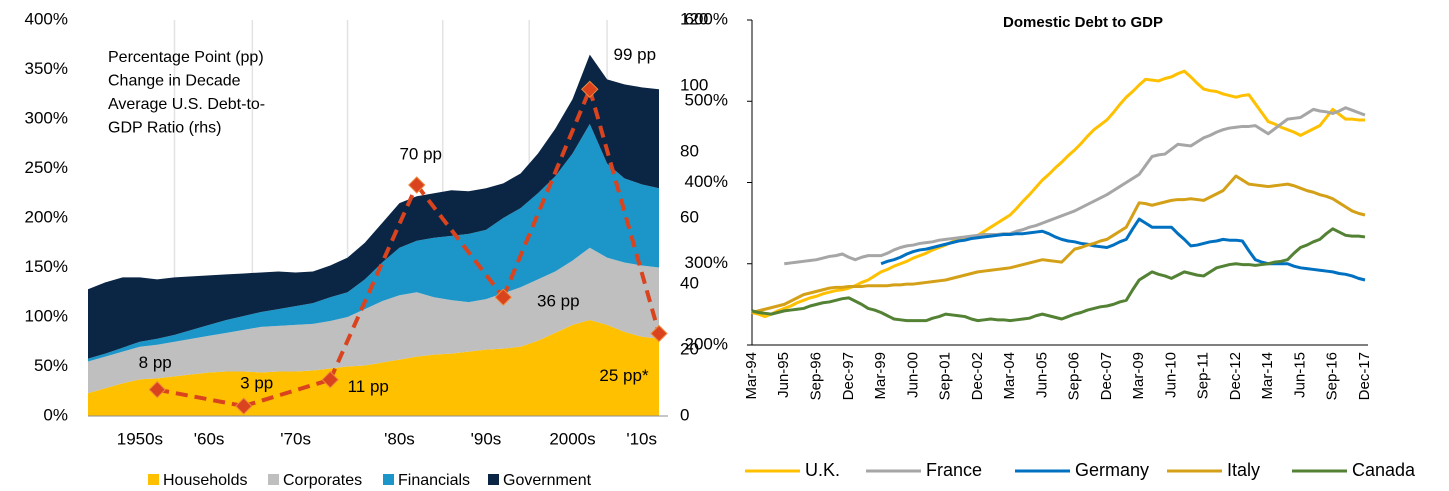 This screenshot has width=1449, height=491. What do you see at coordinates (694, 84) in the screenshot?
I see `y2-tick-label: 100` at bounding box center [694, 84].